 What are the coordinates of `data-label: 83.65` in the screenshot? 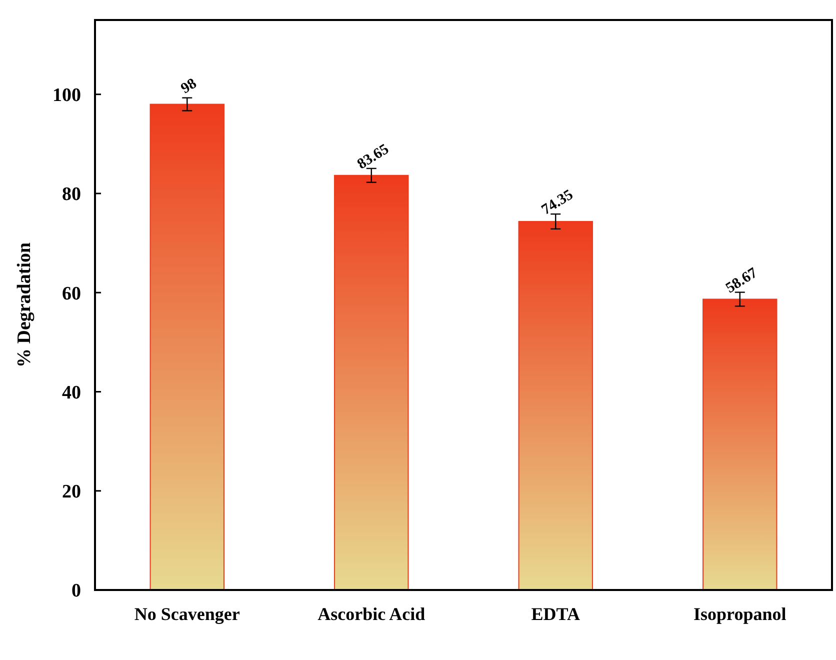 It's located at (373, 157).